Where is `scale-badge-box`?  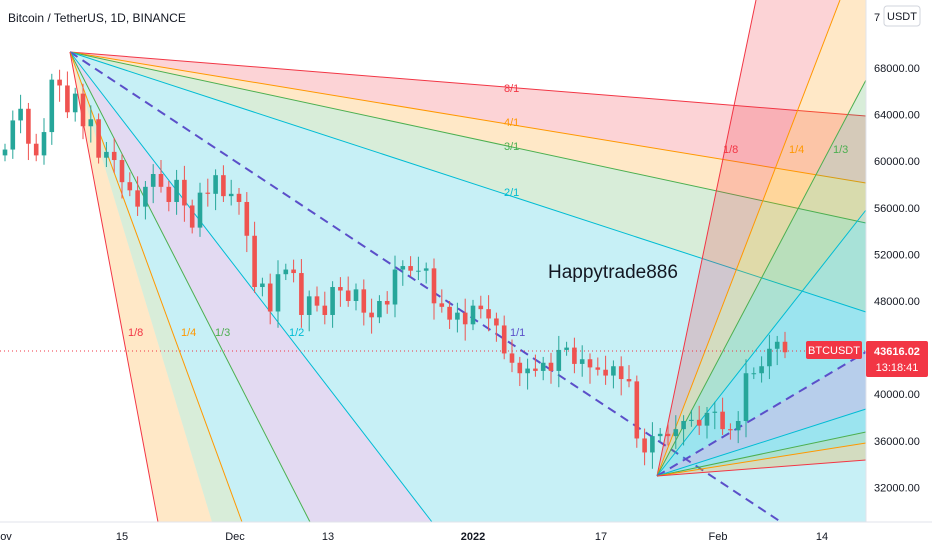
scale-badge-box is located at coordinates (902, 16).